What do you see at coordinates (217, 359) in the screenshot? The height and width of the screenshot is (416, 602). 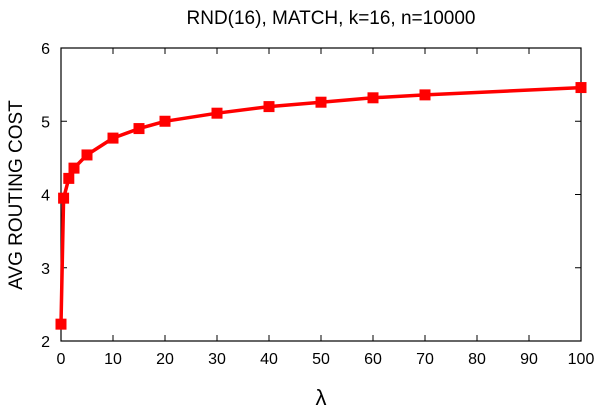 I see `x-tick-label: 30` at bounding box center [217, 359].